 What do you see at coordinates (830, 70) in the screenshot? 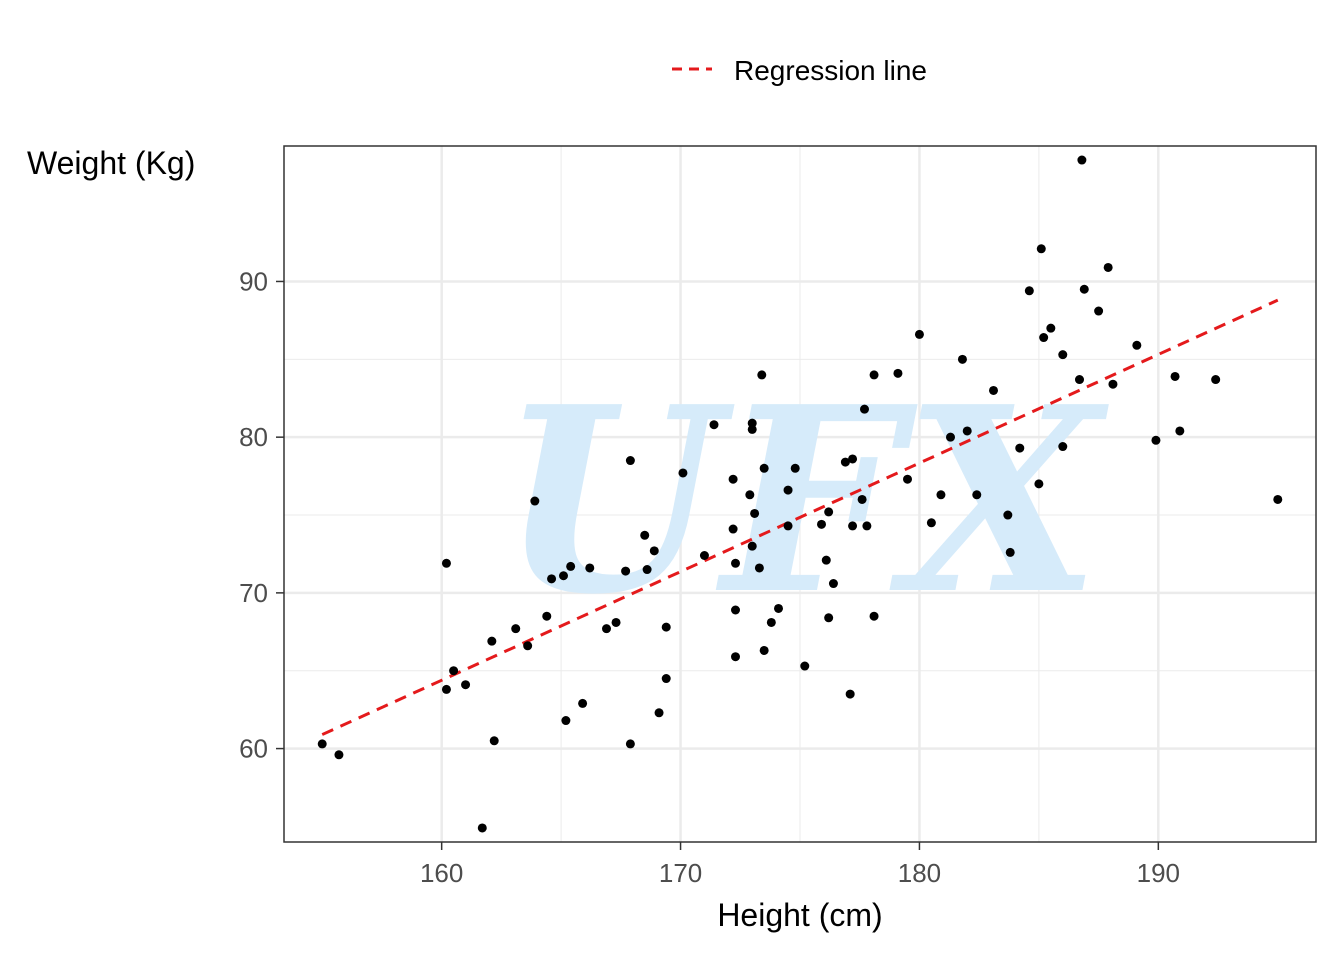
I see `legend-label-regression-line: Regression line` at bounding box center [830, 70].